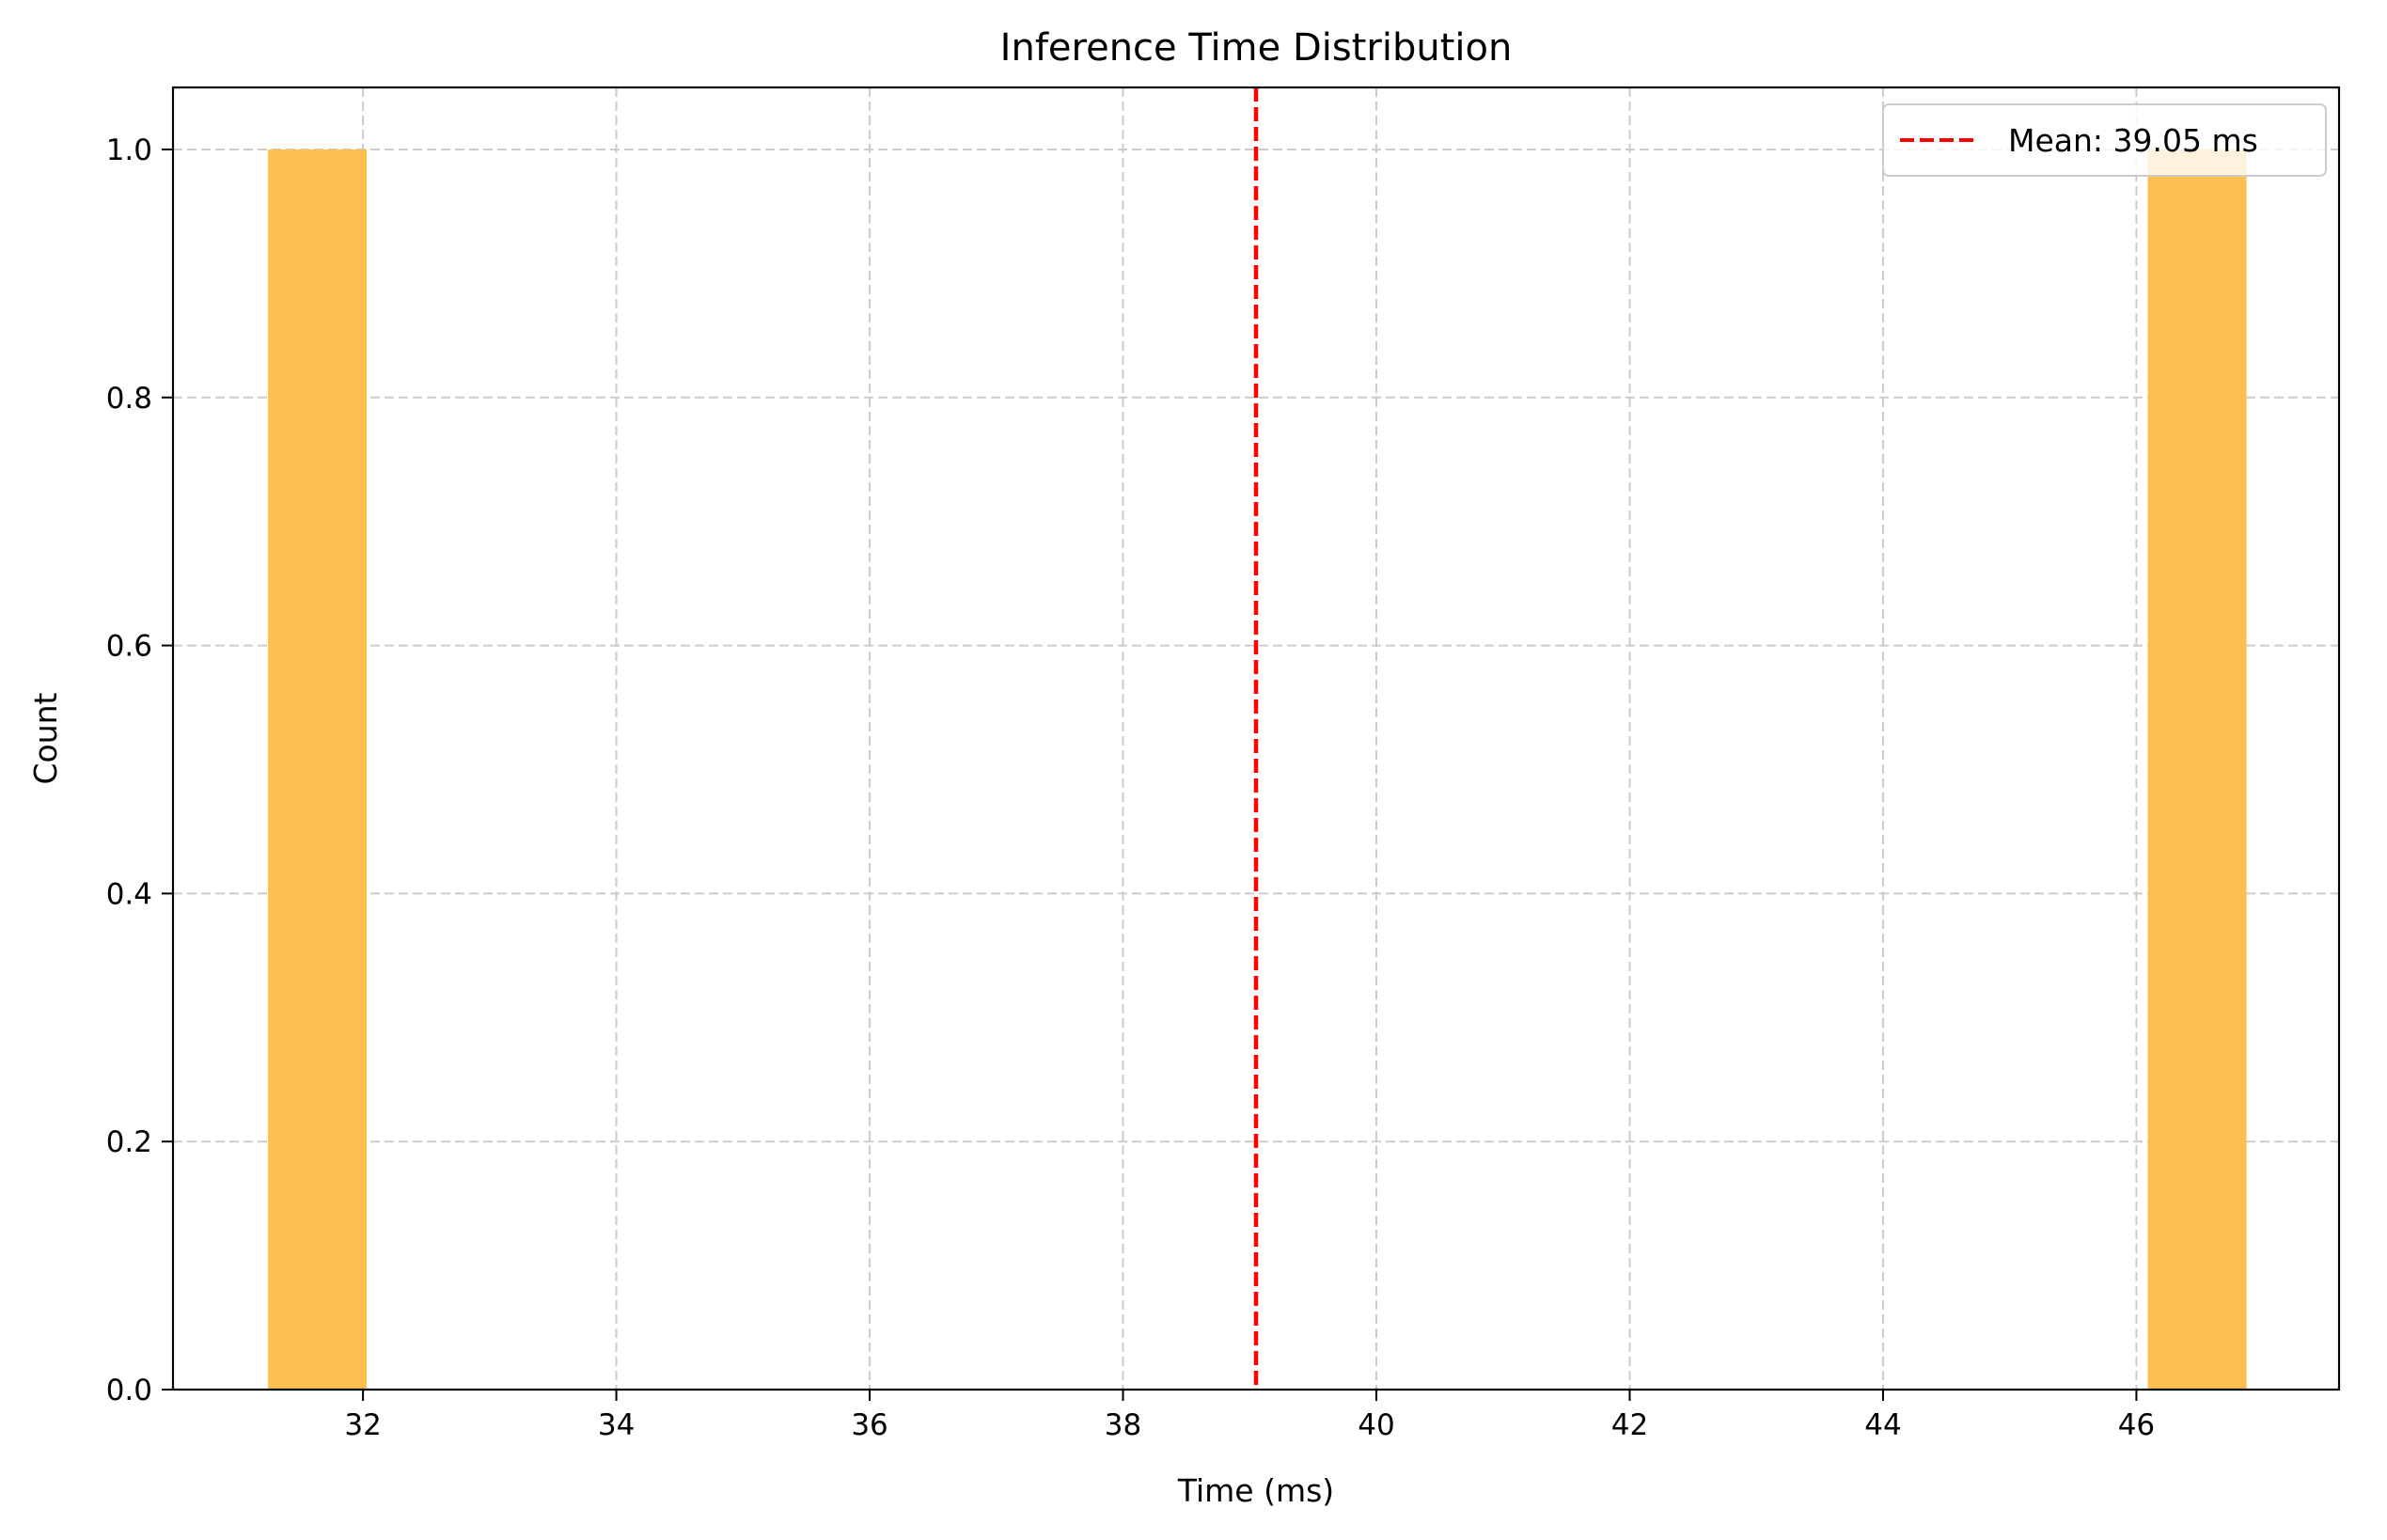 The width and height of the screenshot is (2387, 1540). I want to click on y-tick-label: 1.0, so click(129, 150).